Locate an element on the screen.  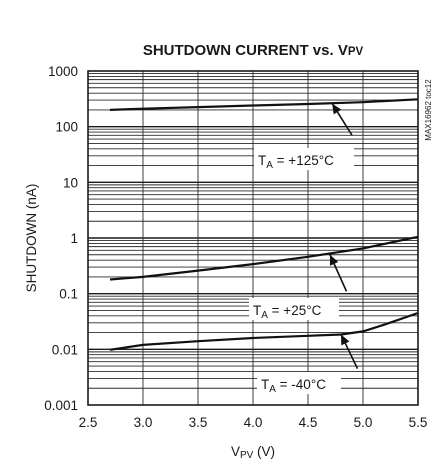
annotation-label-25c: TA = +25°C is located at coordinates (294, 309).